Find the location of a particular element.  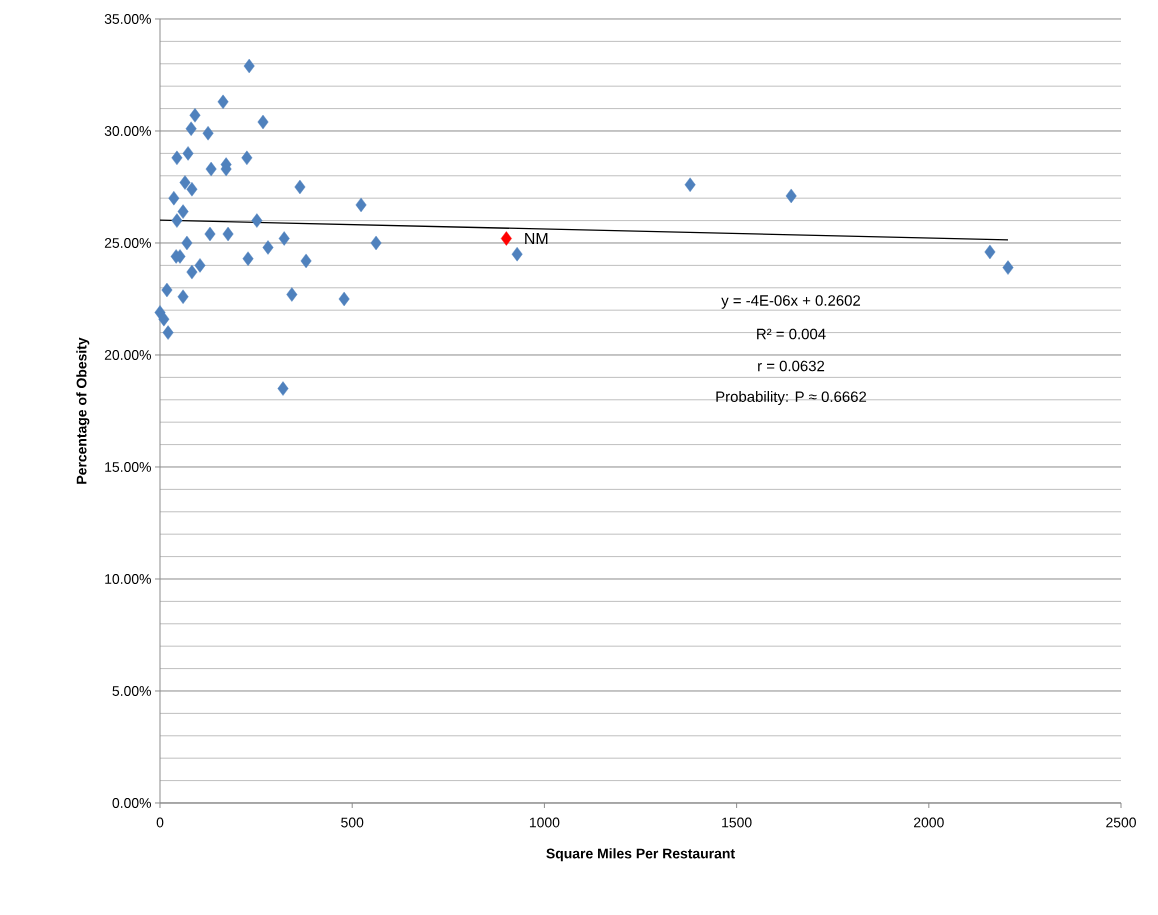

x-tick-label: 0 is located at coordinates (160, 822).